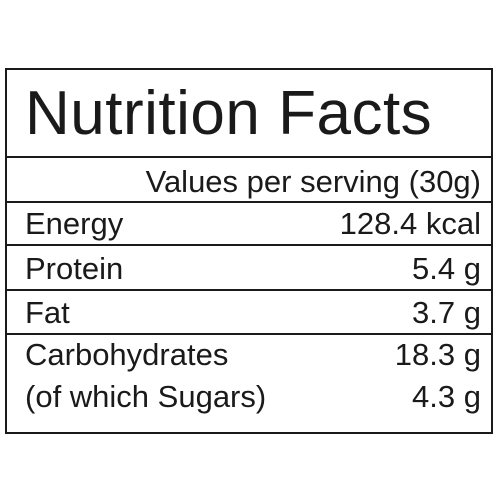 This screenshot has height=500, width=500. What do you see at coordinates (47, 312) in the screenshot?
I see `nutrient-name: Fat` at bounding box center [47, 312].